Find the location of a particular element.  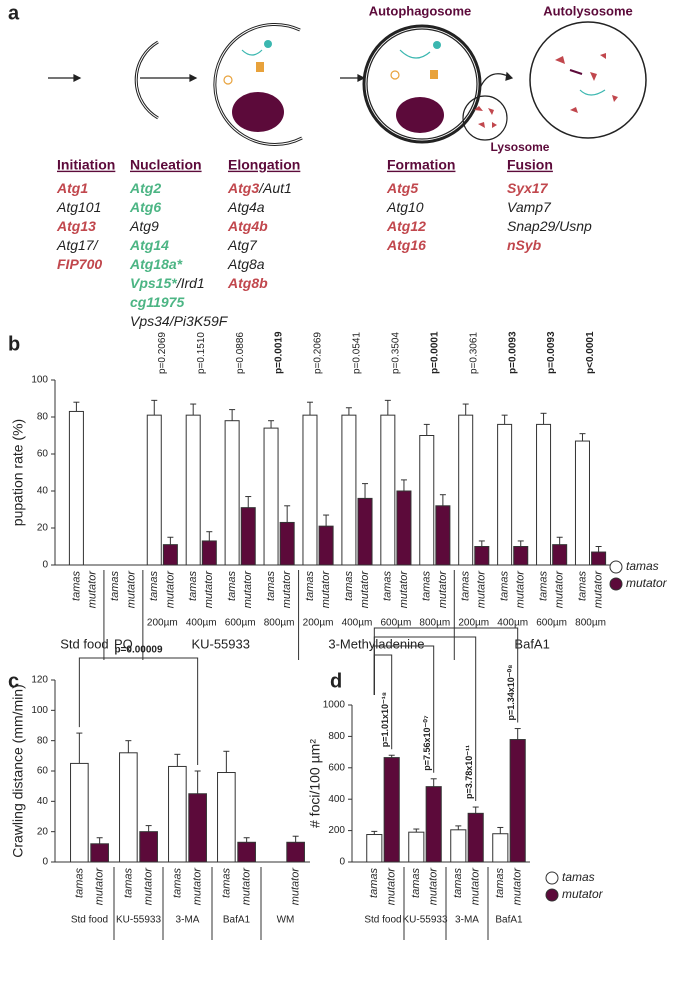

p-value: p=0.2069 is located at coordinates (162, 353).